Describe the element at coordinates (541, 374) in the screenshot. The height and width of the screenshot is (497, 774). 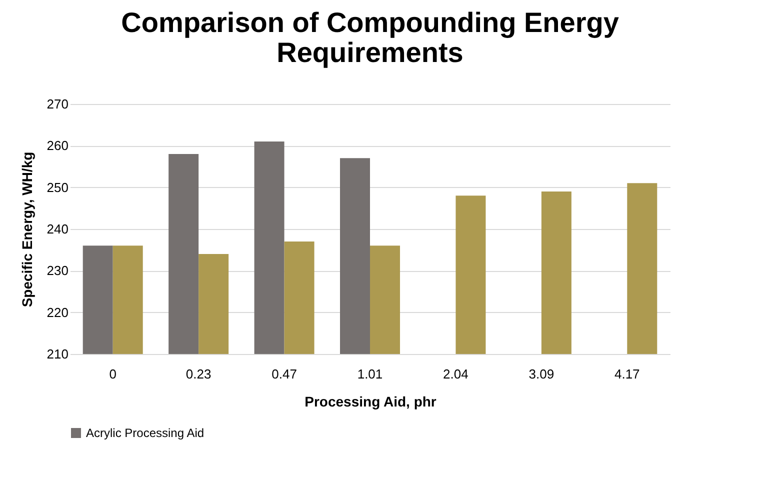
I see `x-tick-label: 3.09` at that location.